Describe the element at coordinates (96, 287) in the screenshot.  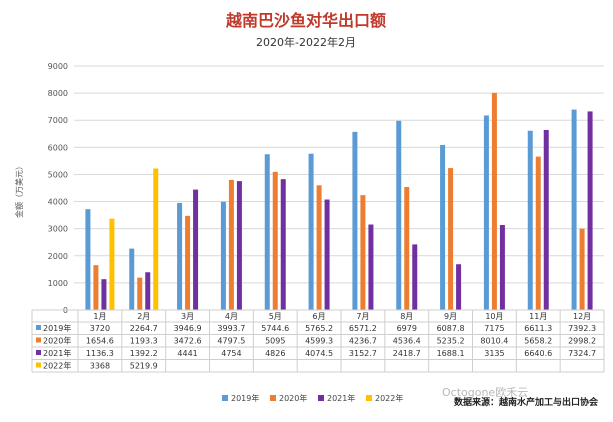
I see `bar-2020年-1月` at that location.